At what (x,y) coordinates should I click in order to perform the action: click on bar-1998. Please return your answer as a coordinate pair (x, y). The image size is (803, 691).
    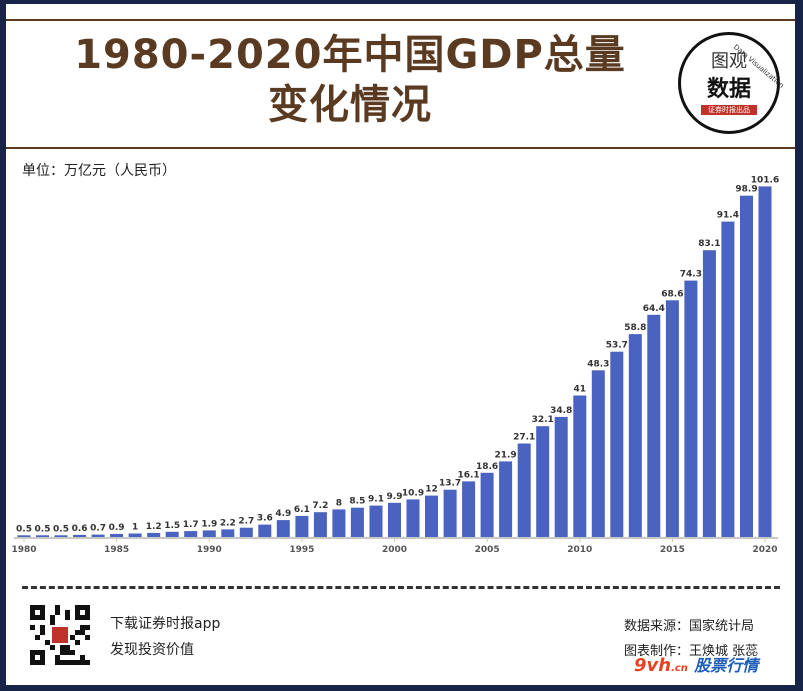
    Looking at the image, I should click on (357, 522).